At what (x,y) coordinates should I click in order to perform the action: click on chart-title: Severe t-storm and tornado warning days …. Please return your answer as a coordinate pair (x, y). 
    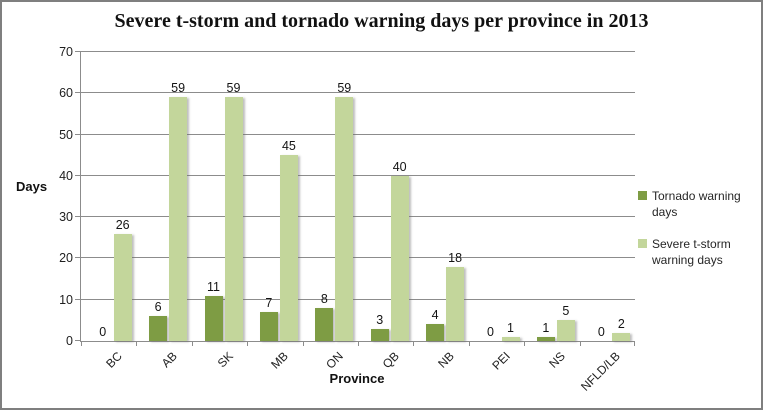
    Looking at the image, I should click on (381, 21).